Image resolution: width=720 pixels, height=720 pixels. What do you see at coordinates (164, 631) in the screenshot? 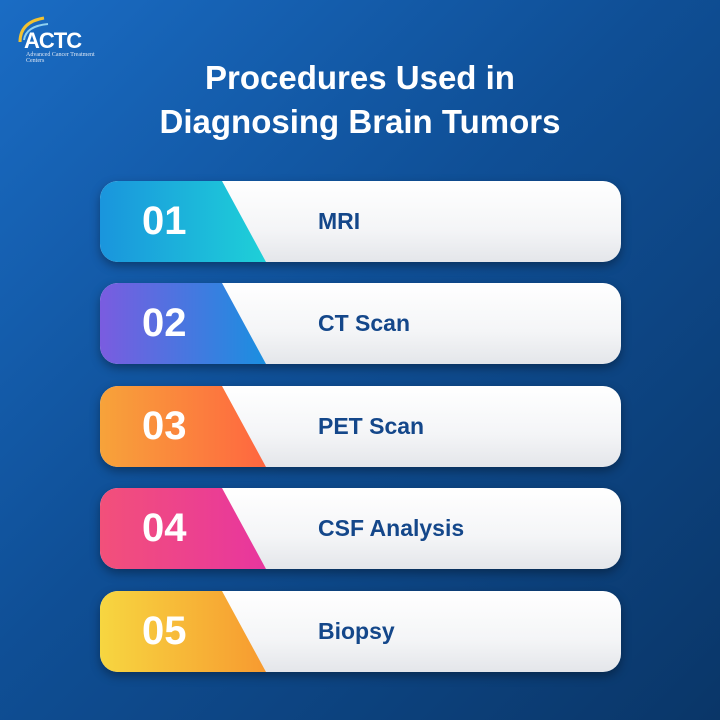
I see `item-number: 05` at bounding box center [164, 631].